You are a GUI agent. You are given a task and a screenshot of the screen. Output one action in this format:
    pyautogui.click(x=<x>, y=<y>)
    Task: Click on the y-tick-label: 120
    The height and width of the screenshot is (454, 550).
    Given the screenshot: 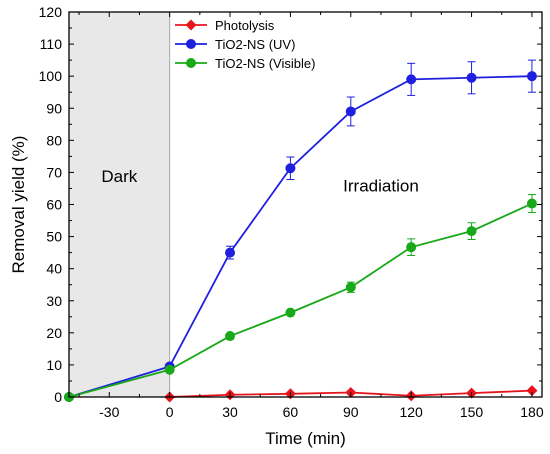 What is the action you would take?
    pyautogui.click(x=51, y=12)
    